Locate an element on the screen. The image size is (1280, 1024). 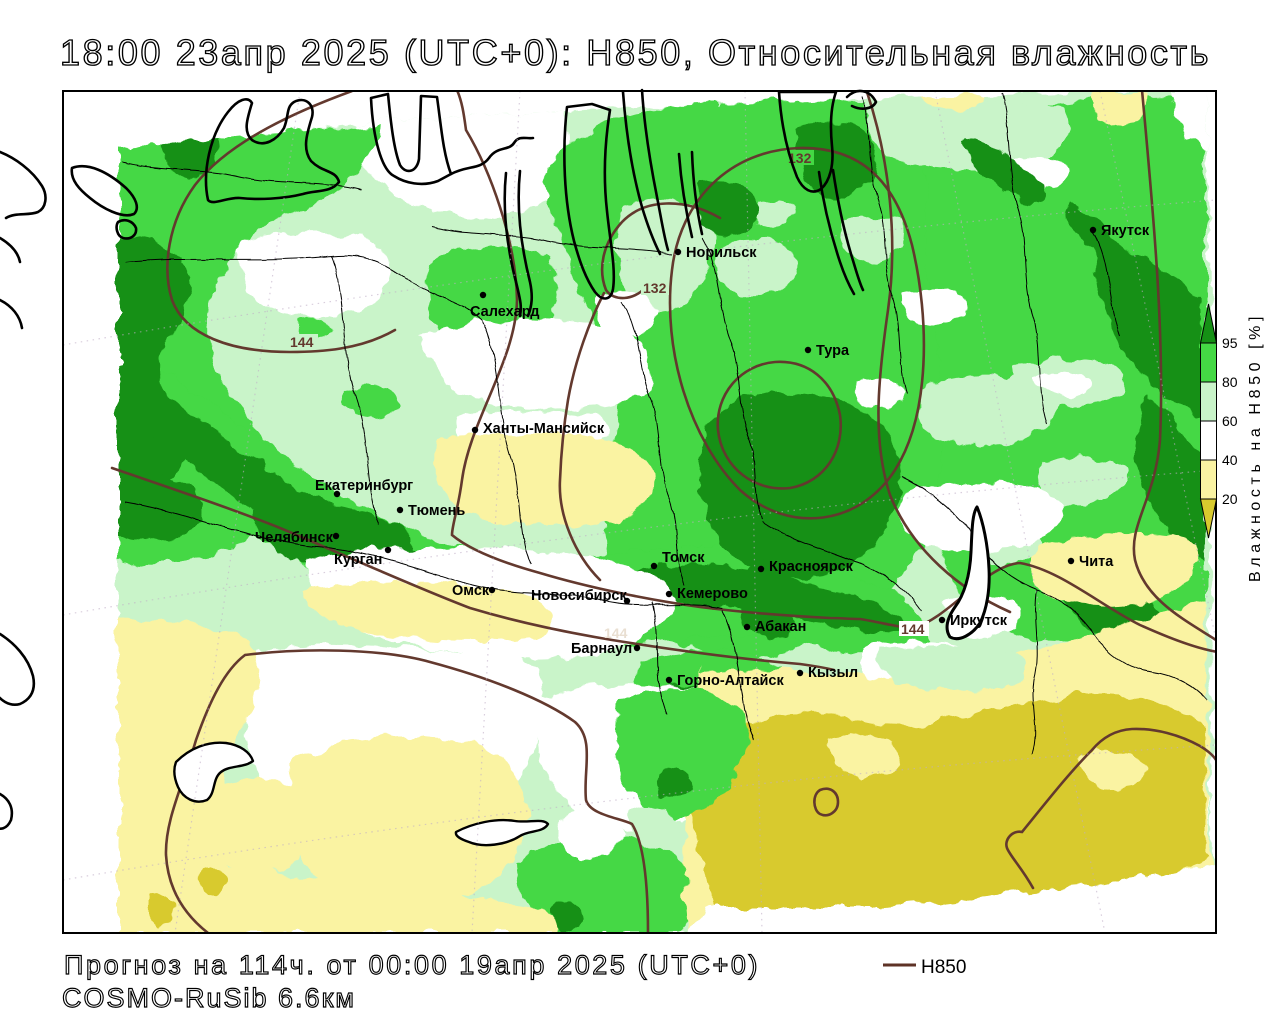
svg-text: Томск is located at coordinates (683, 558).